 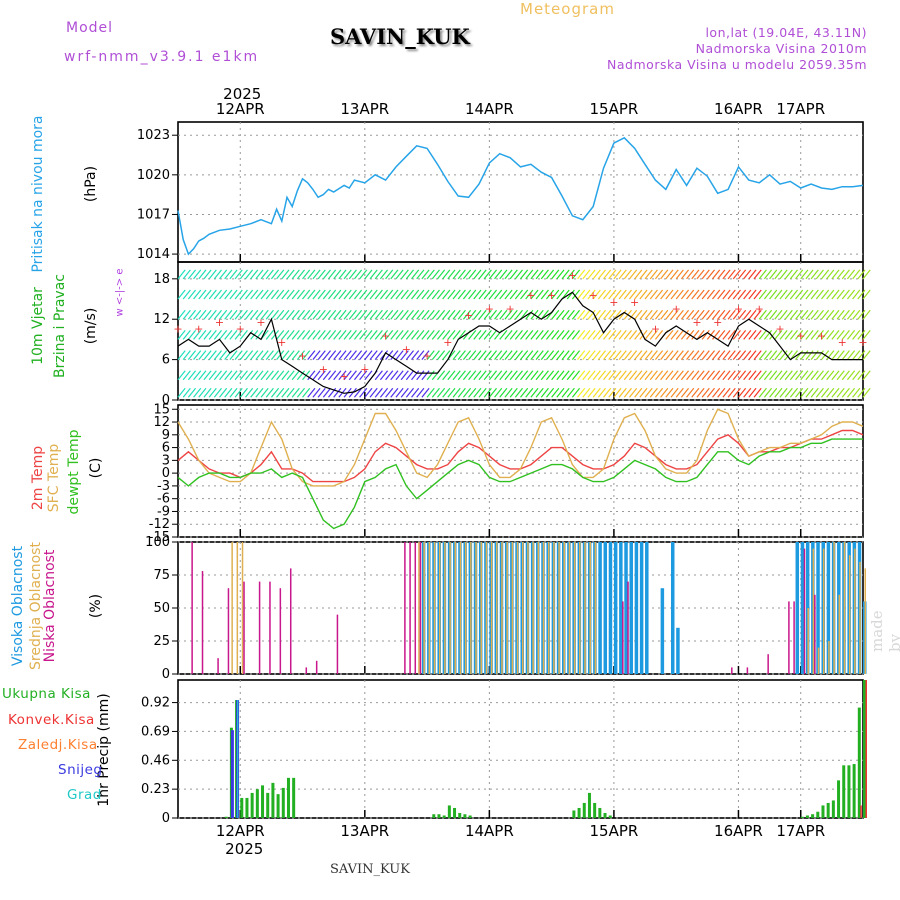 What do you see at coordinates (155, 731) in the screenshot?
I see `precip-tick-label: 0.69` at bounding box center [155, 731].